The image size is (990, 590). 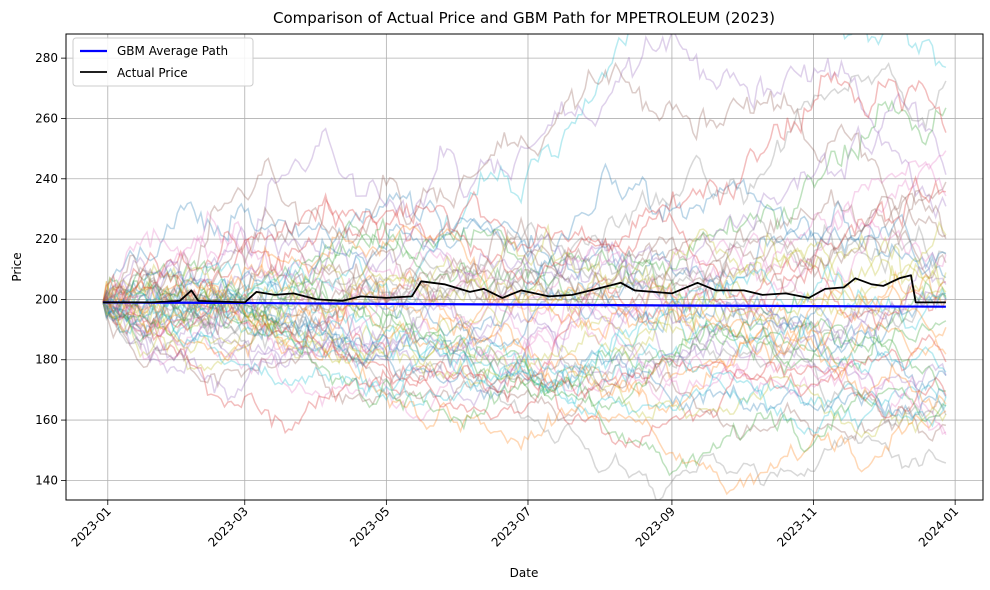 I want to click on legend-label-gbm-average-path: GBM Average Path, so click(x=172, y=51).